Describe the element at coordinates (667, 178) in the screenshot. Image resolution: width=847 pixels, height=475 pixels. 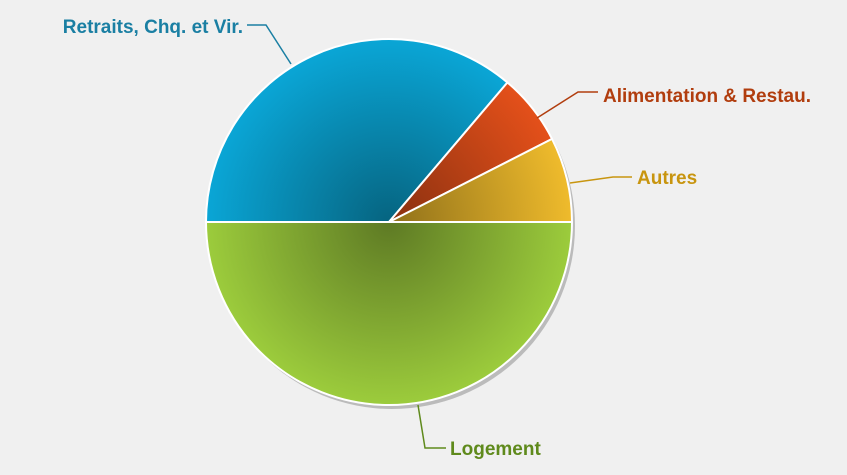
I see `slice-label-autres: Autres` at that location.